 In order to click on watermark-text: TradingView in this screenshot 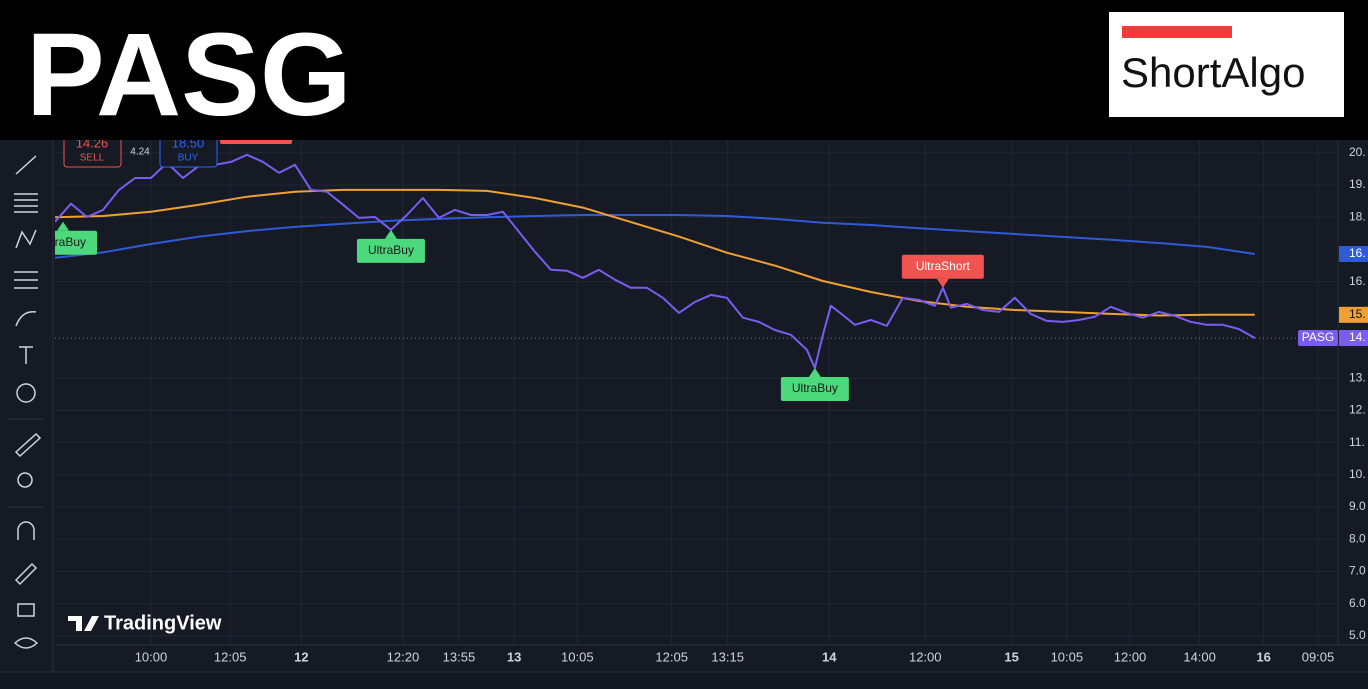, I will do `click(163, 623)`.